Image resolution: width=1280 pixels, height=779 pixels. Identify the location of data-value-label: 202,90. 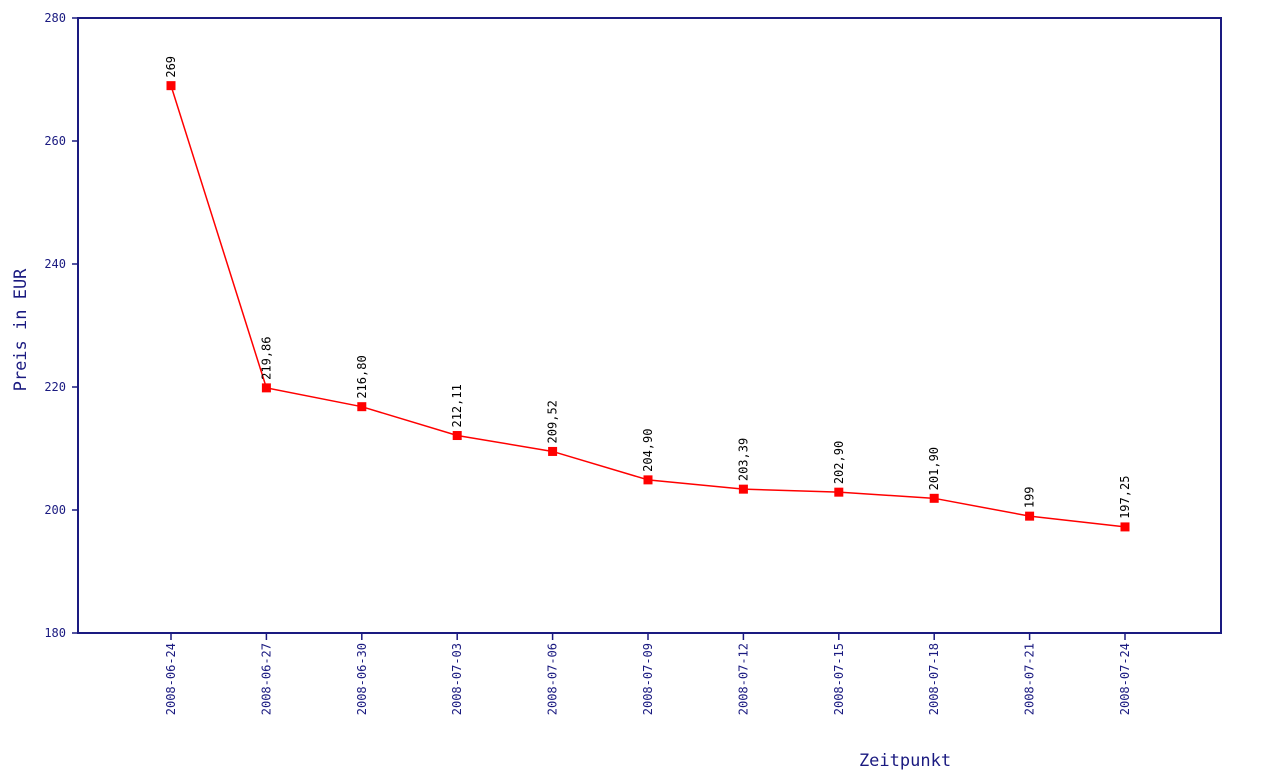
(839, 462).